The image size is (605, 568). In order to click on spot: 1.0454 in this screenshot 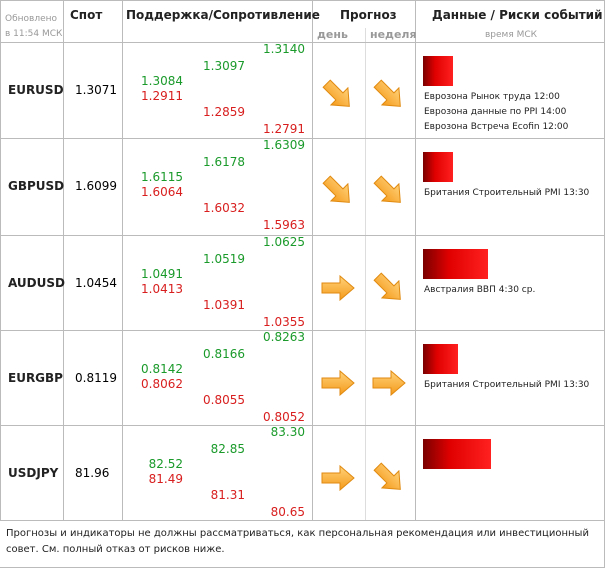, I will do `click(96, 283)`.